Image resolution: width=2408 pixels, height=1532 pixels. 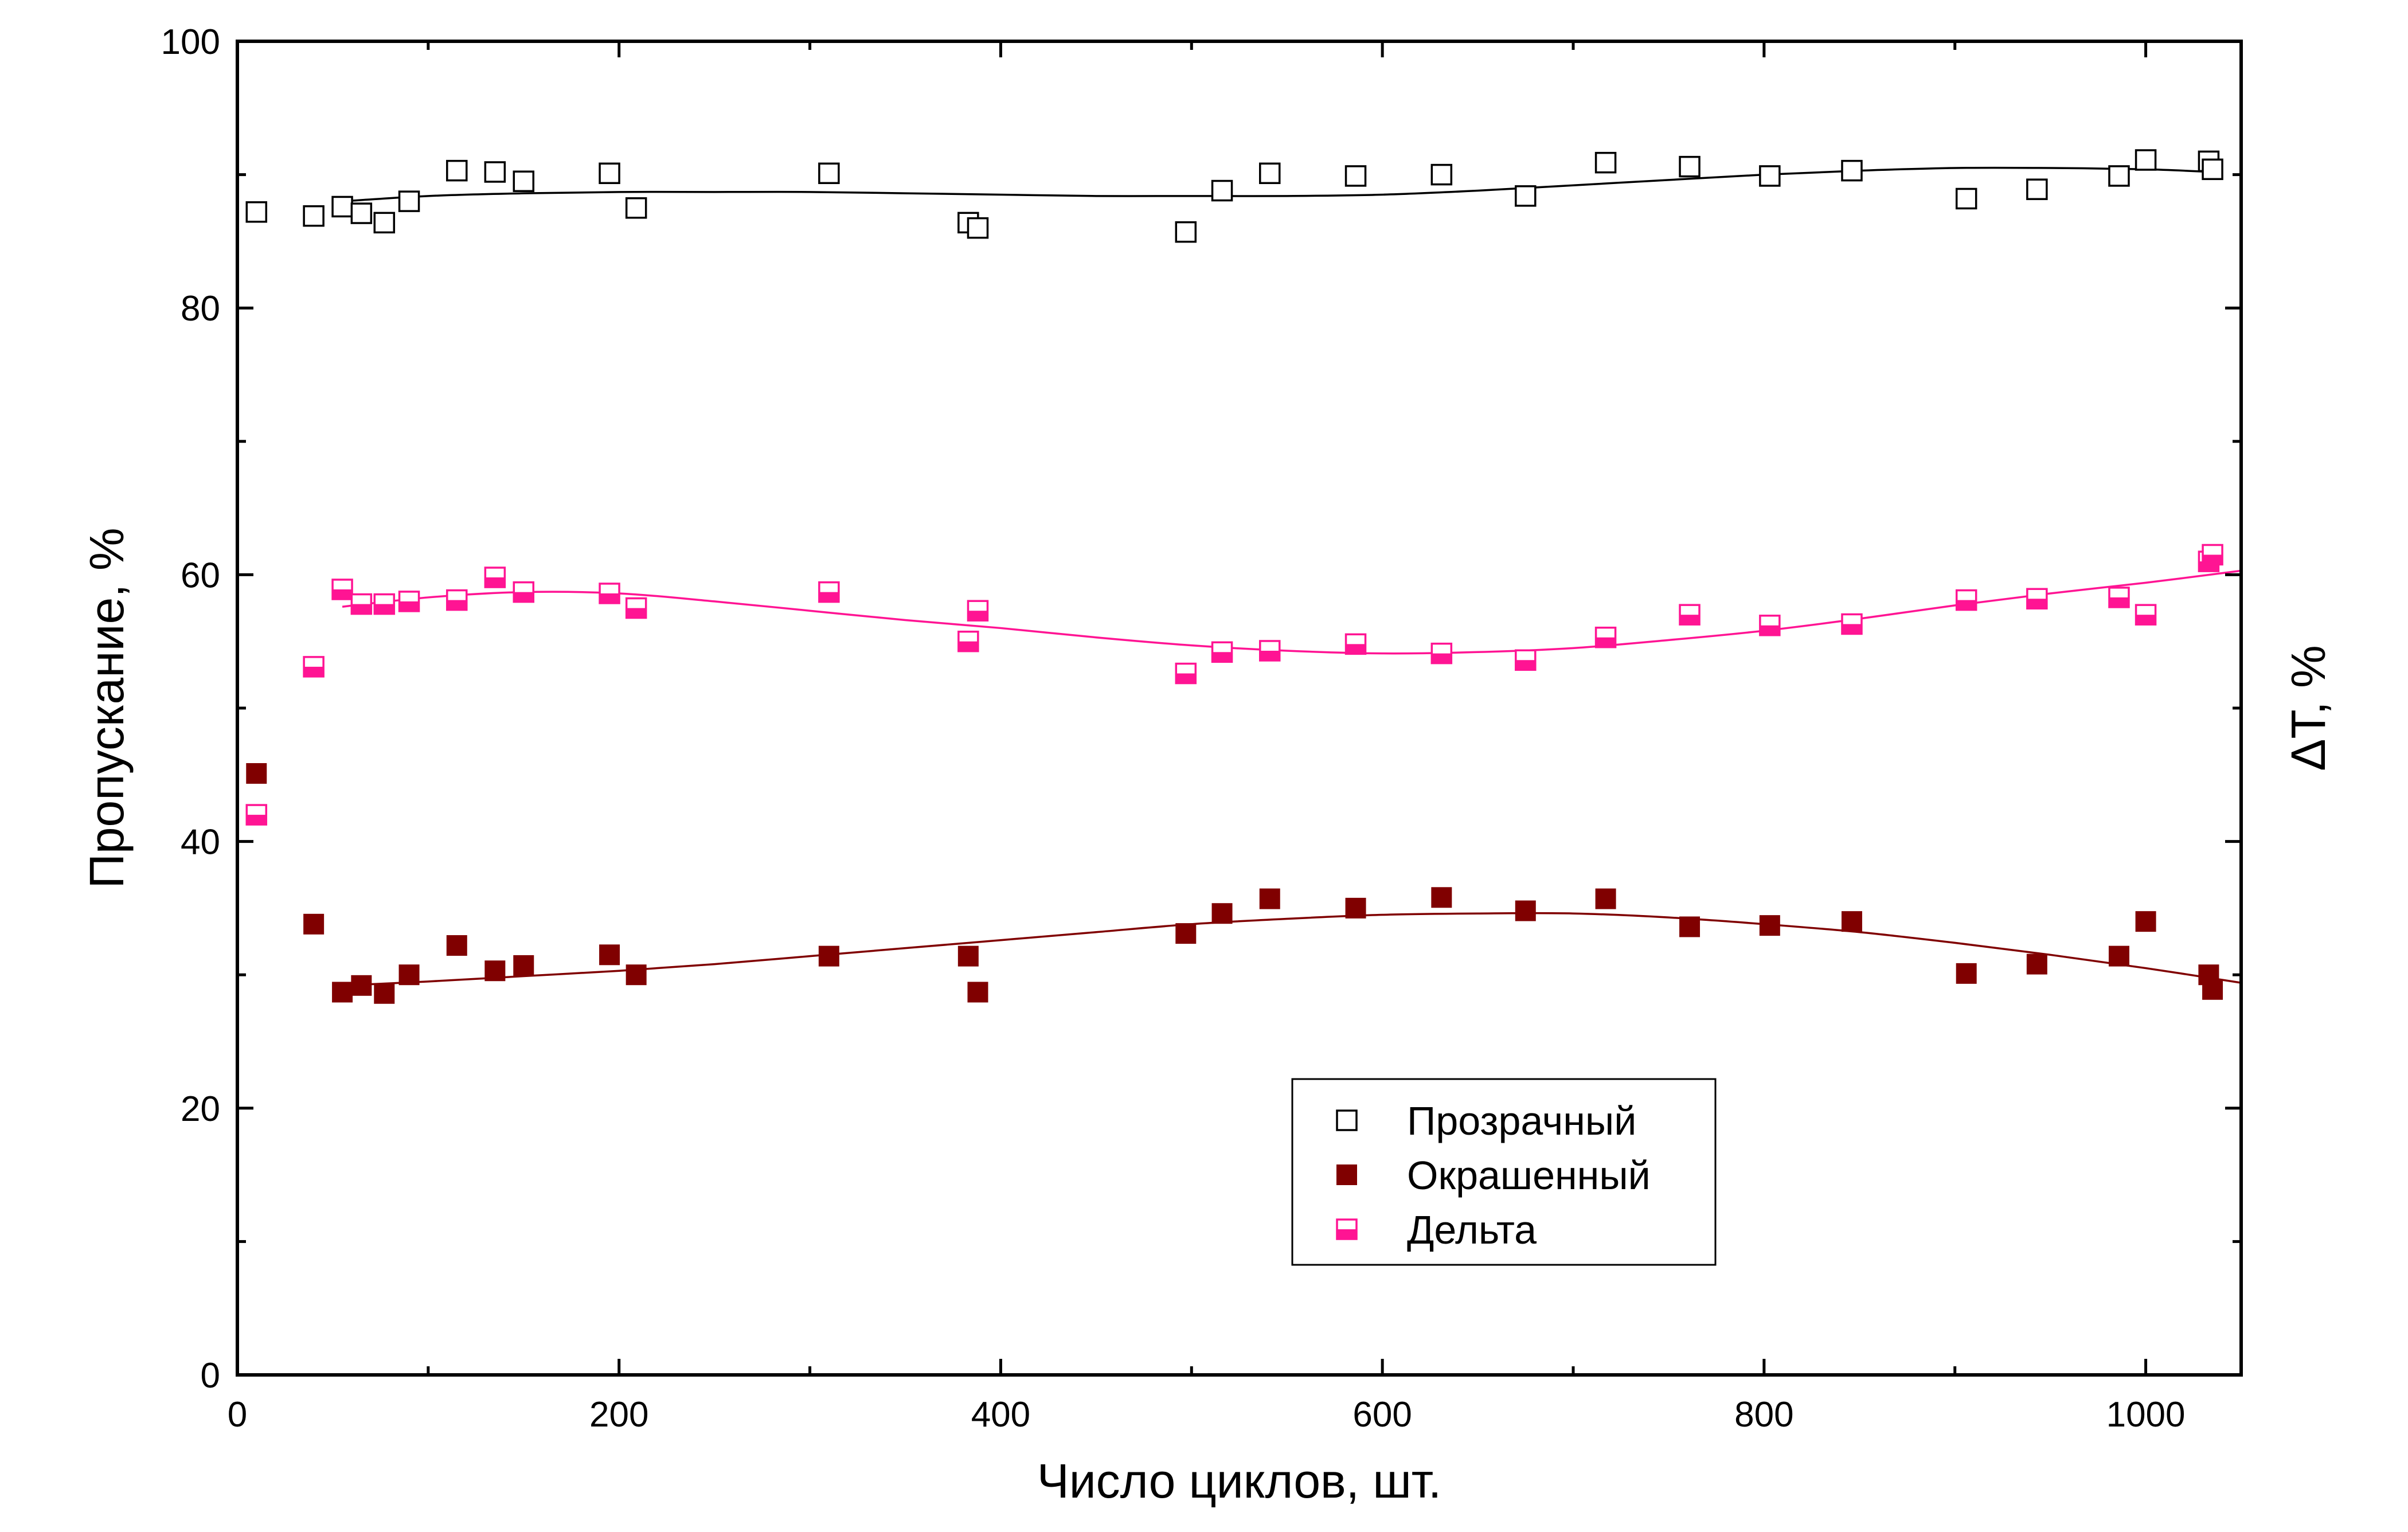 I want to click on legend-box, so click(x=1504, y=1172).